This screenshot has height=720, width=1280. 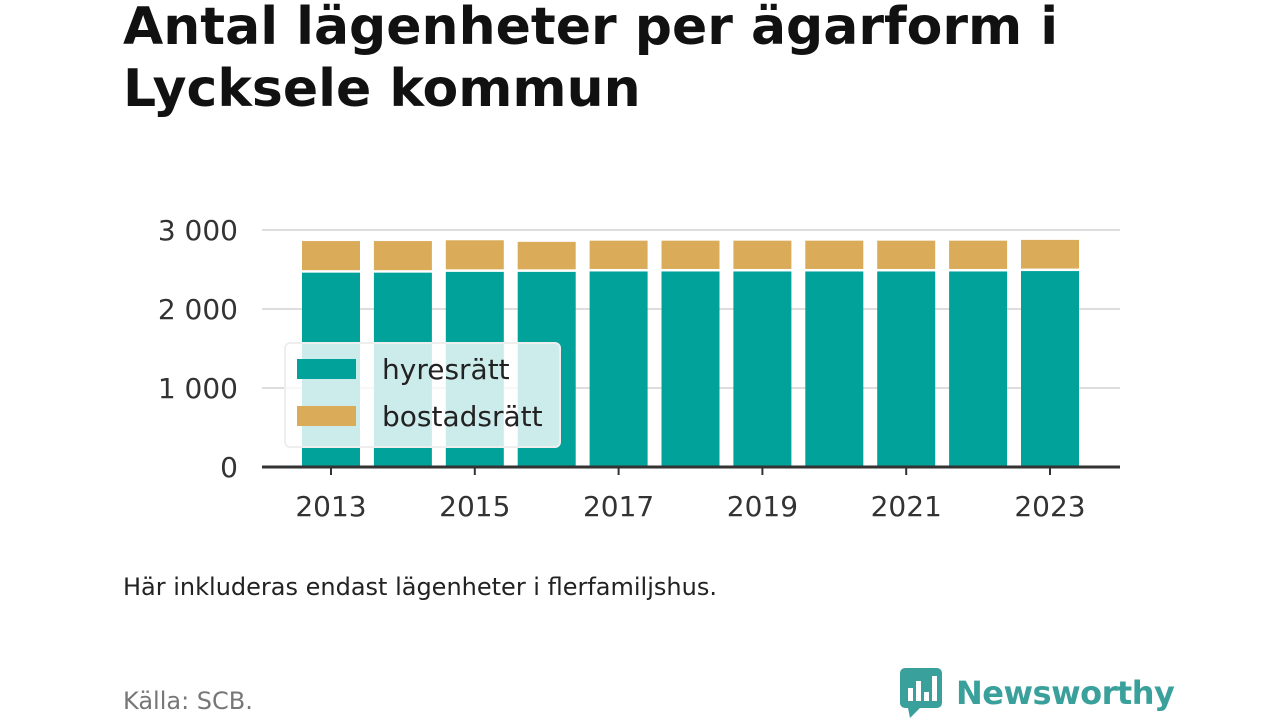 What do you see at coordinates (1049, 506) in the screenshot?
I see `x-tick-label: 2023` at bounding box center [1049, 506].